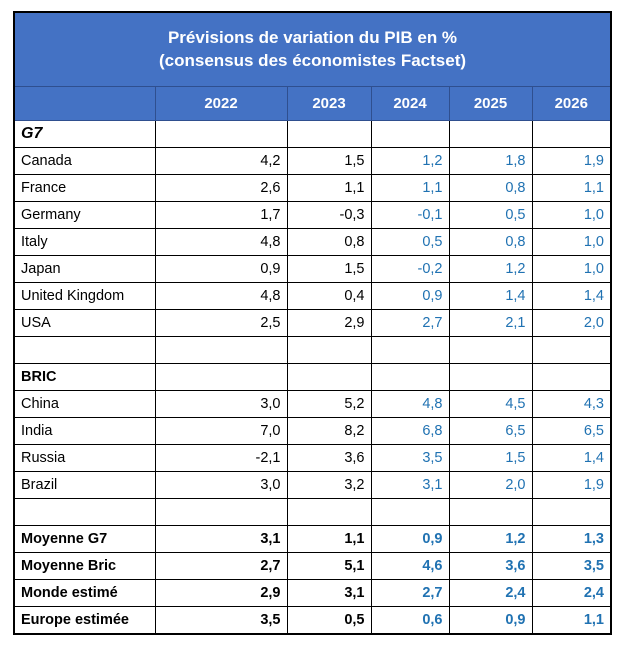 The image size is (631, 668). I want to click on row-label, so click(84, 512).